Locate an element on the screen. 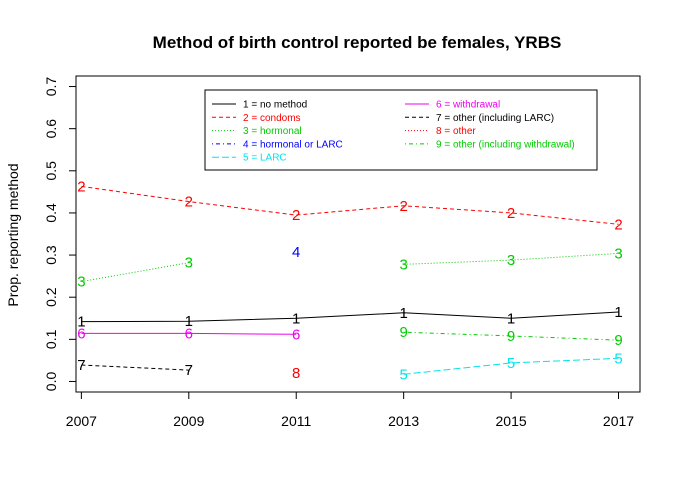  point-label-4: 4 is located at coordinates (296, 252).